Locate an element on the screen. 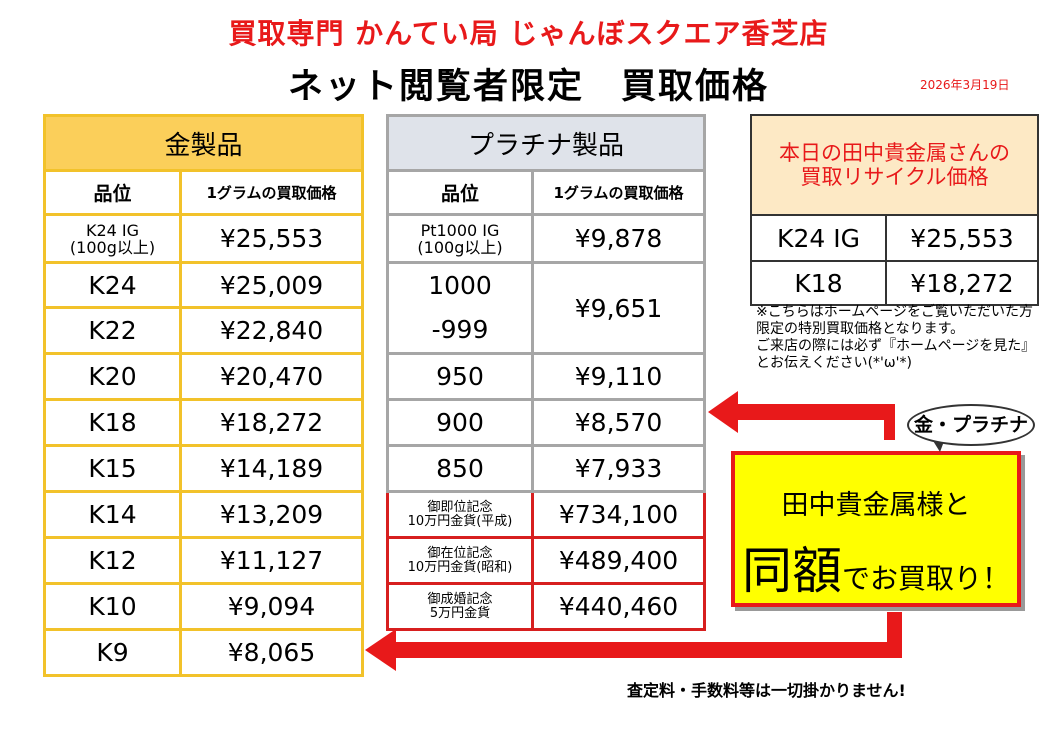 The width and height of the screenshot is (1057, 744). table-row: 950 ¥9,110 is located at coordinates (546, 376).